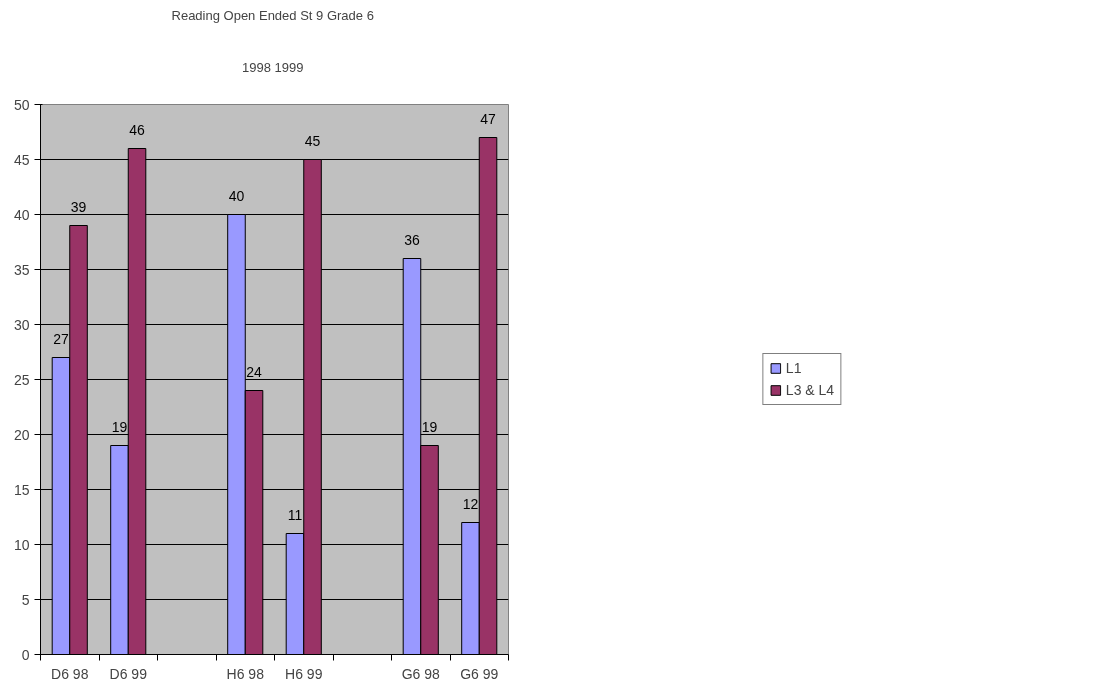  What do you see at coordinates (25, 599) in the screenshot?
I see `y-tick-label: 5` at bounding box center [25, 599].